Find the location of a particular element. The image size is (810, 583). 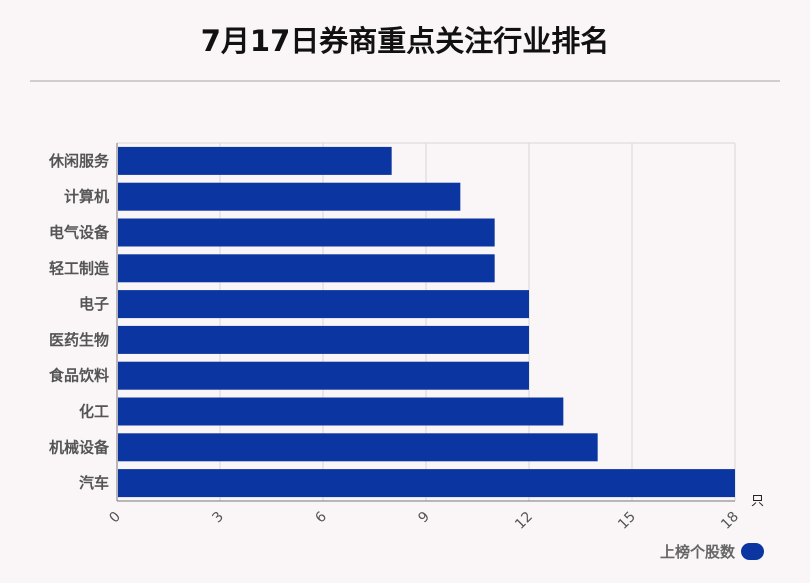

legend-swatch is located at coordinates (753, 551).